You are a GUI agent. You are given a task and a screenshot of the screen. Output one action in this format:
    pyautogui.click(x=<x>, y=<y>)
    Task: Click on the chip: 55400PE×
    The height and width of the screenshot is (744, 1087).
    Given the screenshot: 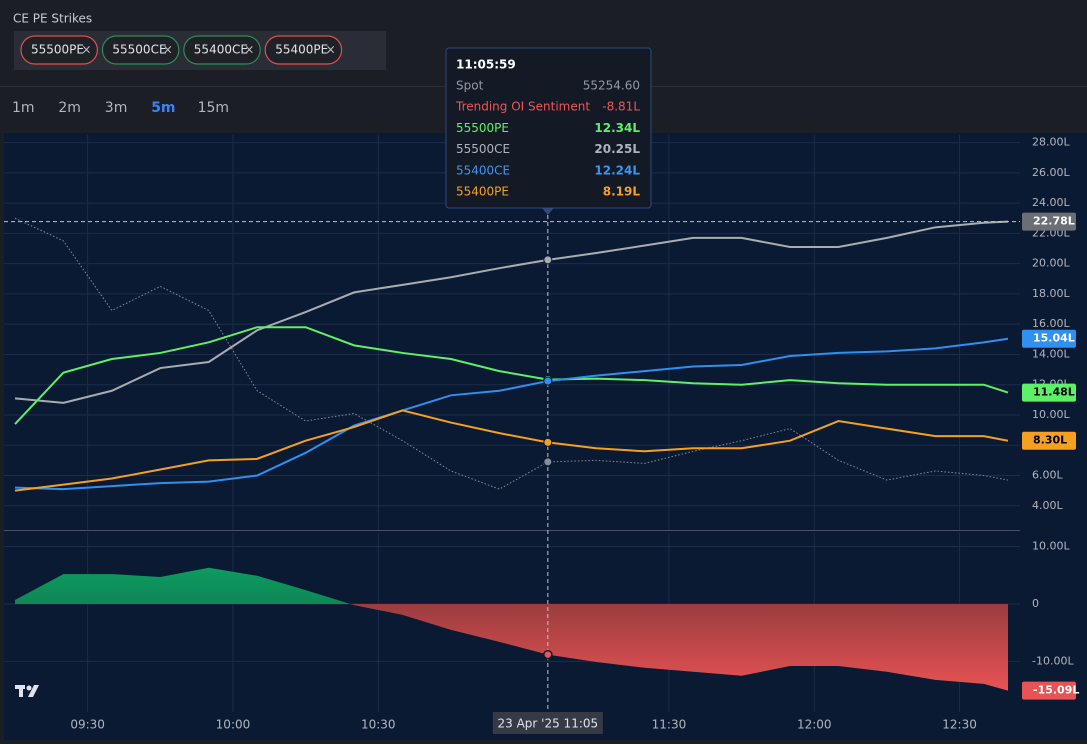 What is the action you would take?
    pyautogui.click(x=303, y=50)
    